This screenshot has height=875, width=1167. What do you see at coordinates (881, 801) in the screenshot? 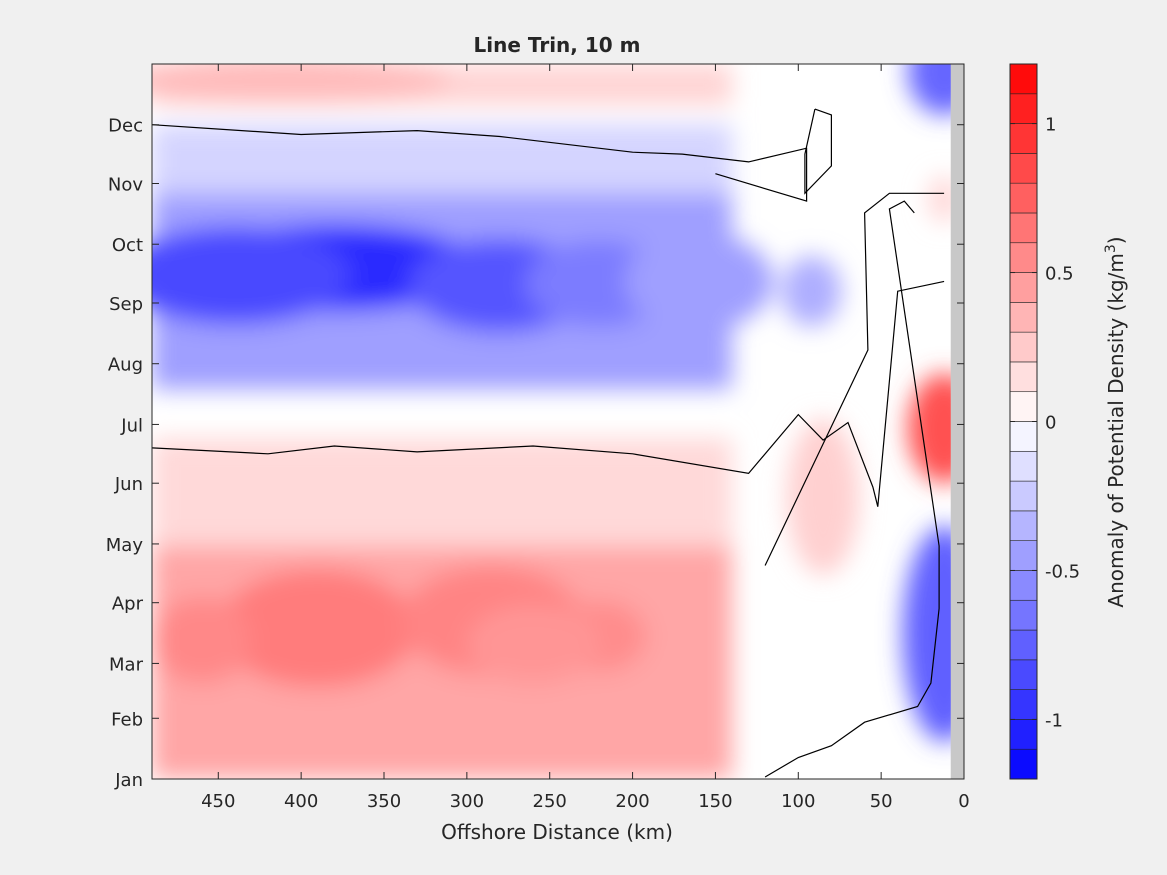
I see `x-tick-label: 50` at bounding box center [881, 801].